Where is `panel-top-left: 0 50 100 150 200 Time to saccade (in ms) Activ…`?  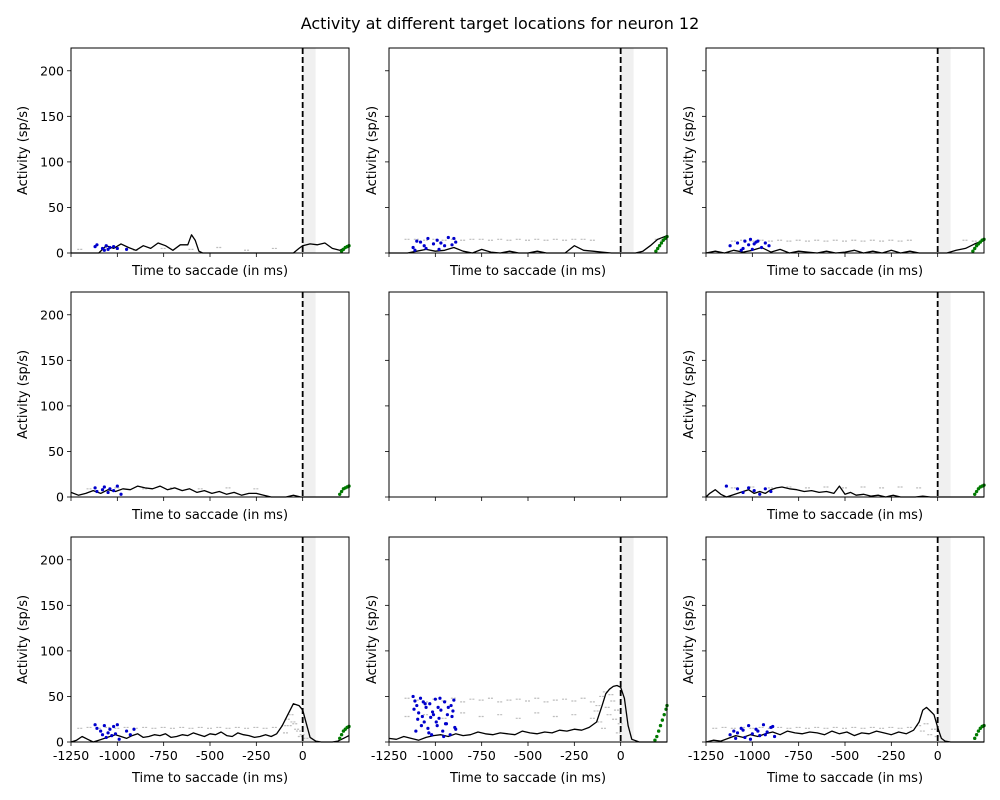 panel-top-left: 0 50 100 150 200 Time to saccade (in ms) Activ… is located at coordinates (183, 163).